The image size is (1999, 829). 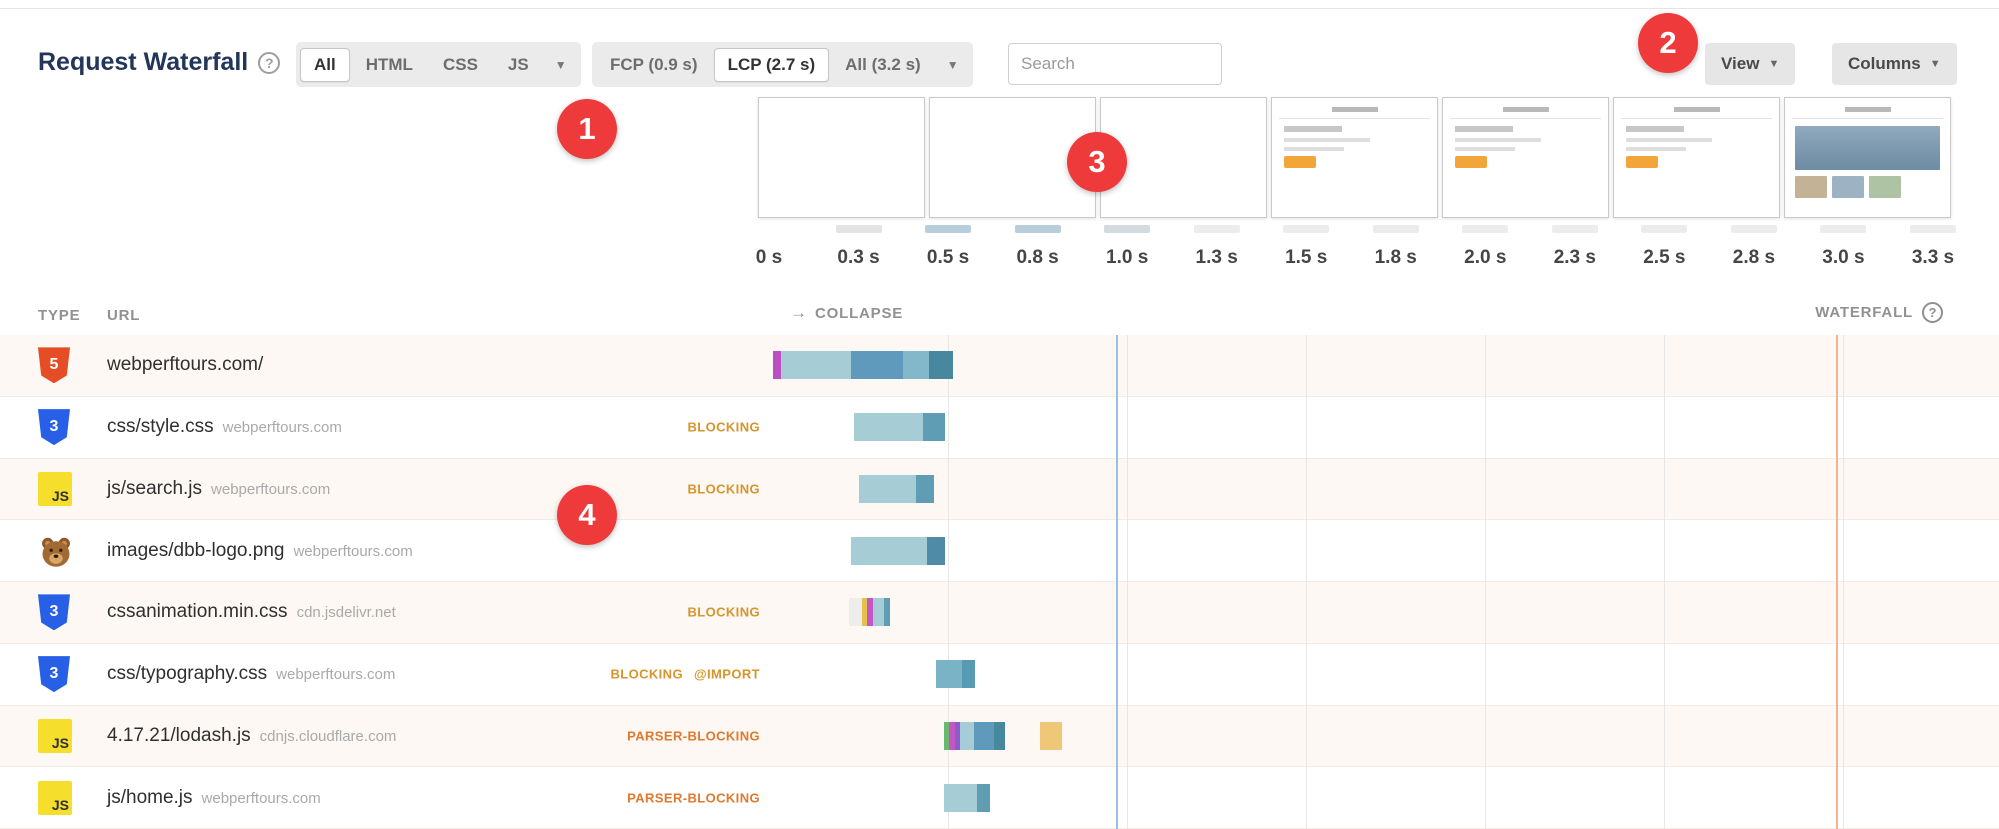 I want to click on table-header: TYPE URL → COLLAPSE WATERFALL ?, so click(x=999, y=316).